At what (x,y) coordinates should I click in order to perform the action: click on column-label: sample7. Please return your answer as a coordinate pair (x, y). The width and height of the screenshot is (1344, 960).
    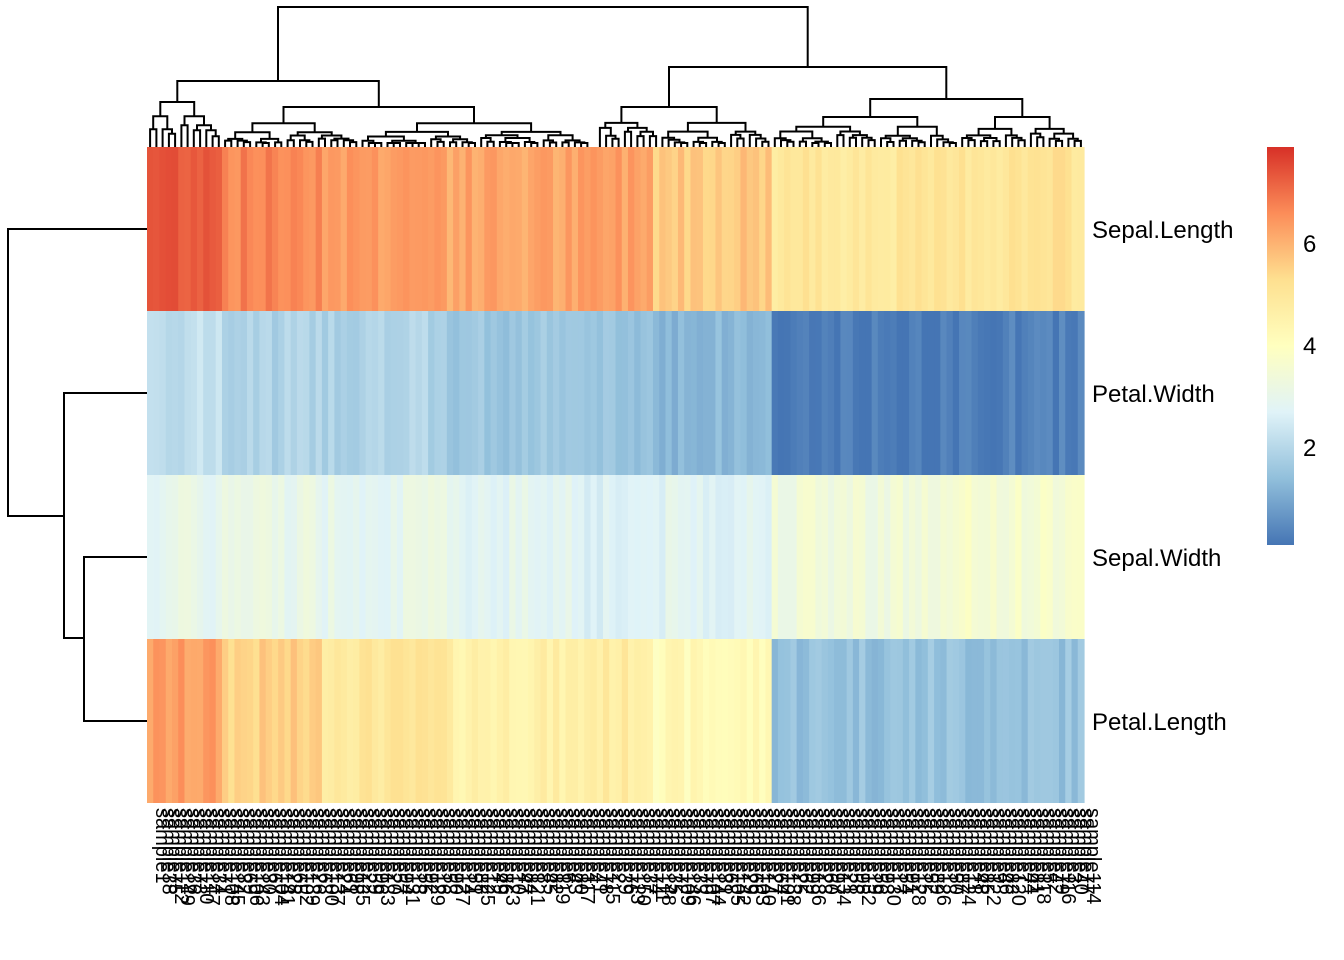
    Looking at the image, I should click on (1024, 846).